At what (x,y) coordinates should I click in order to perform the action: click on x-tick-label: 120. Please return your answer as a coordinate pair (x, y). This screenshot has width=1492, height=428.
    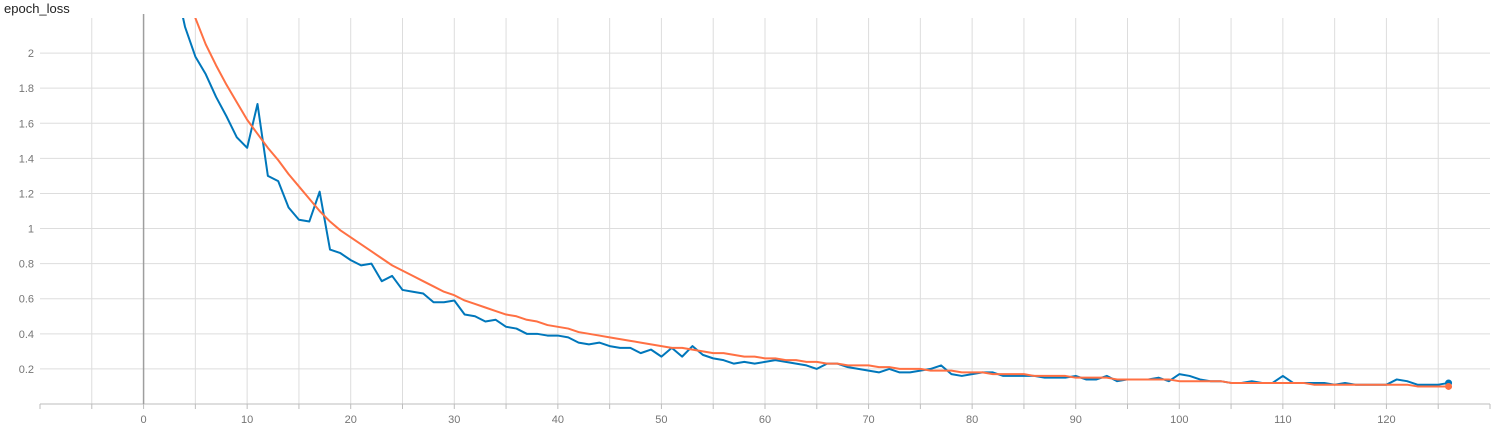
    Looking at the image, I should click on (1386, 420).